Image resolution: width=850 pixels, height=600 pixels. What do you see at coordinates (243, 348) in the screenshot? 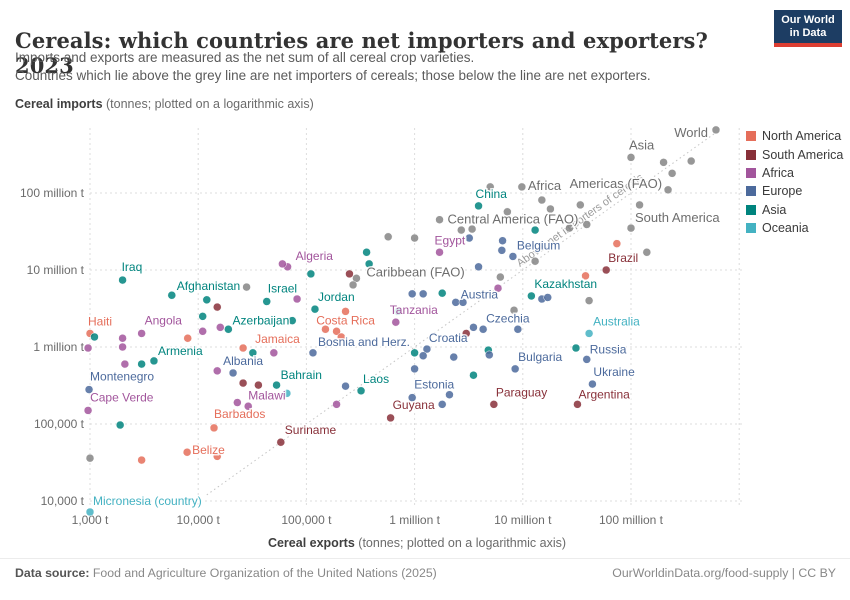
I see `data-point-jamaica` at bounding box center [243, 348].